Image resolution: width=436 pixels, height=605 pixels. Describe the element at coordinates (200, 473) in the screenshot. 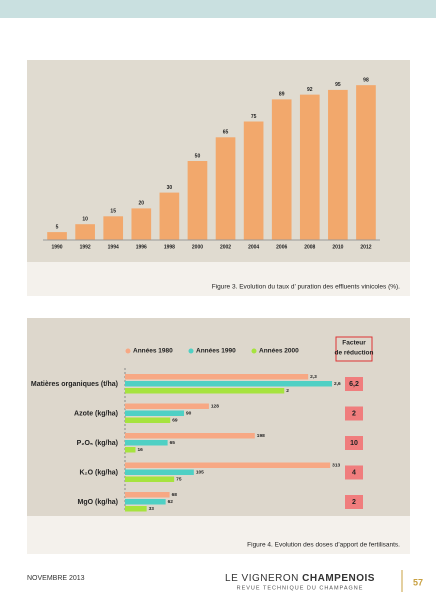

I see `value-label: 105` at that location.